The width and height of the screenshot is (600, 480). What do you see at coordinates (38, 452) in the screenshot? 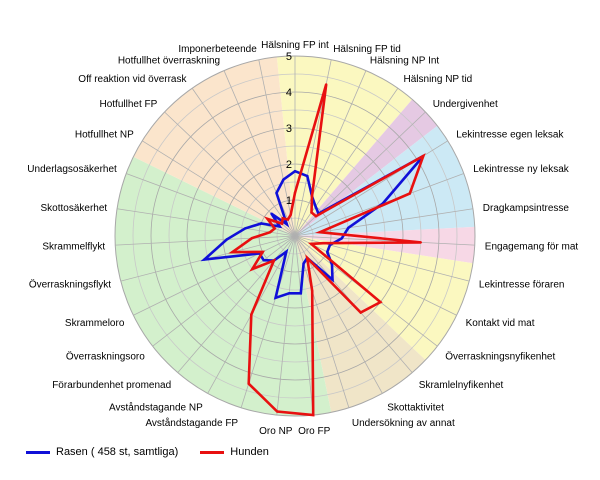
I see `legend-swatch-rasen` at bounding box center [38, 452].